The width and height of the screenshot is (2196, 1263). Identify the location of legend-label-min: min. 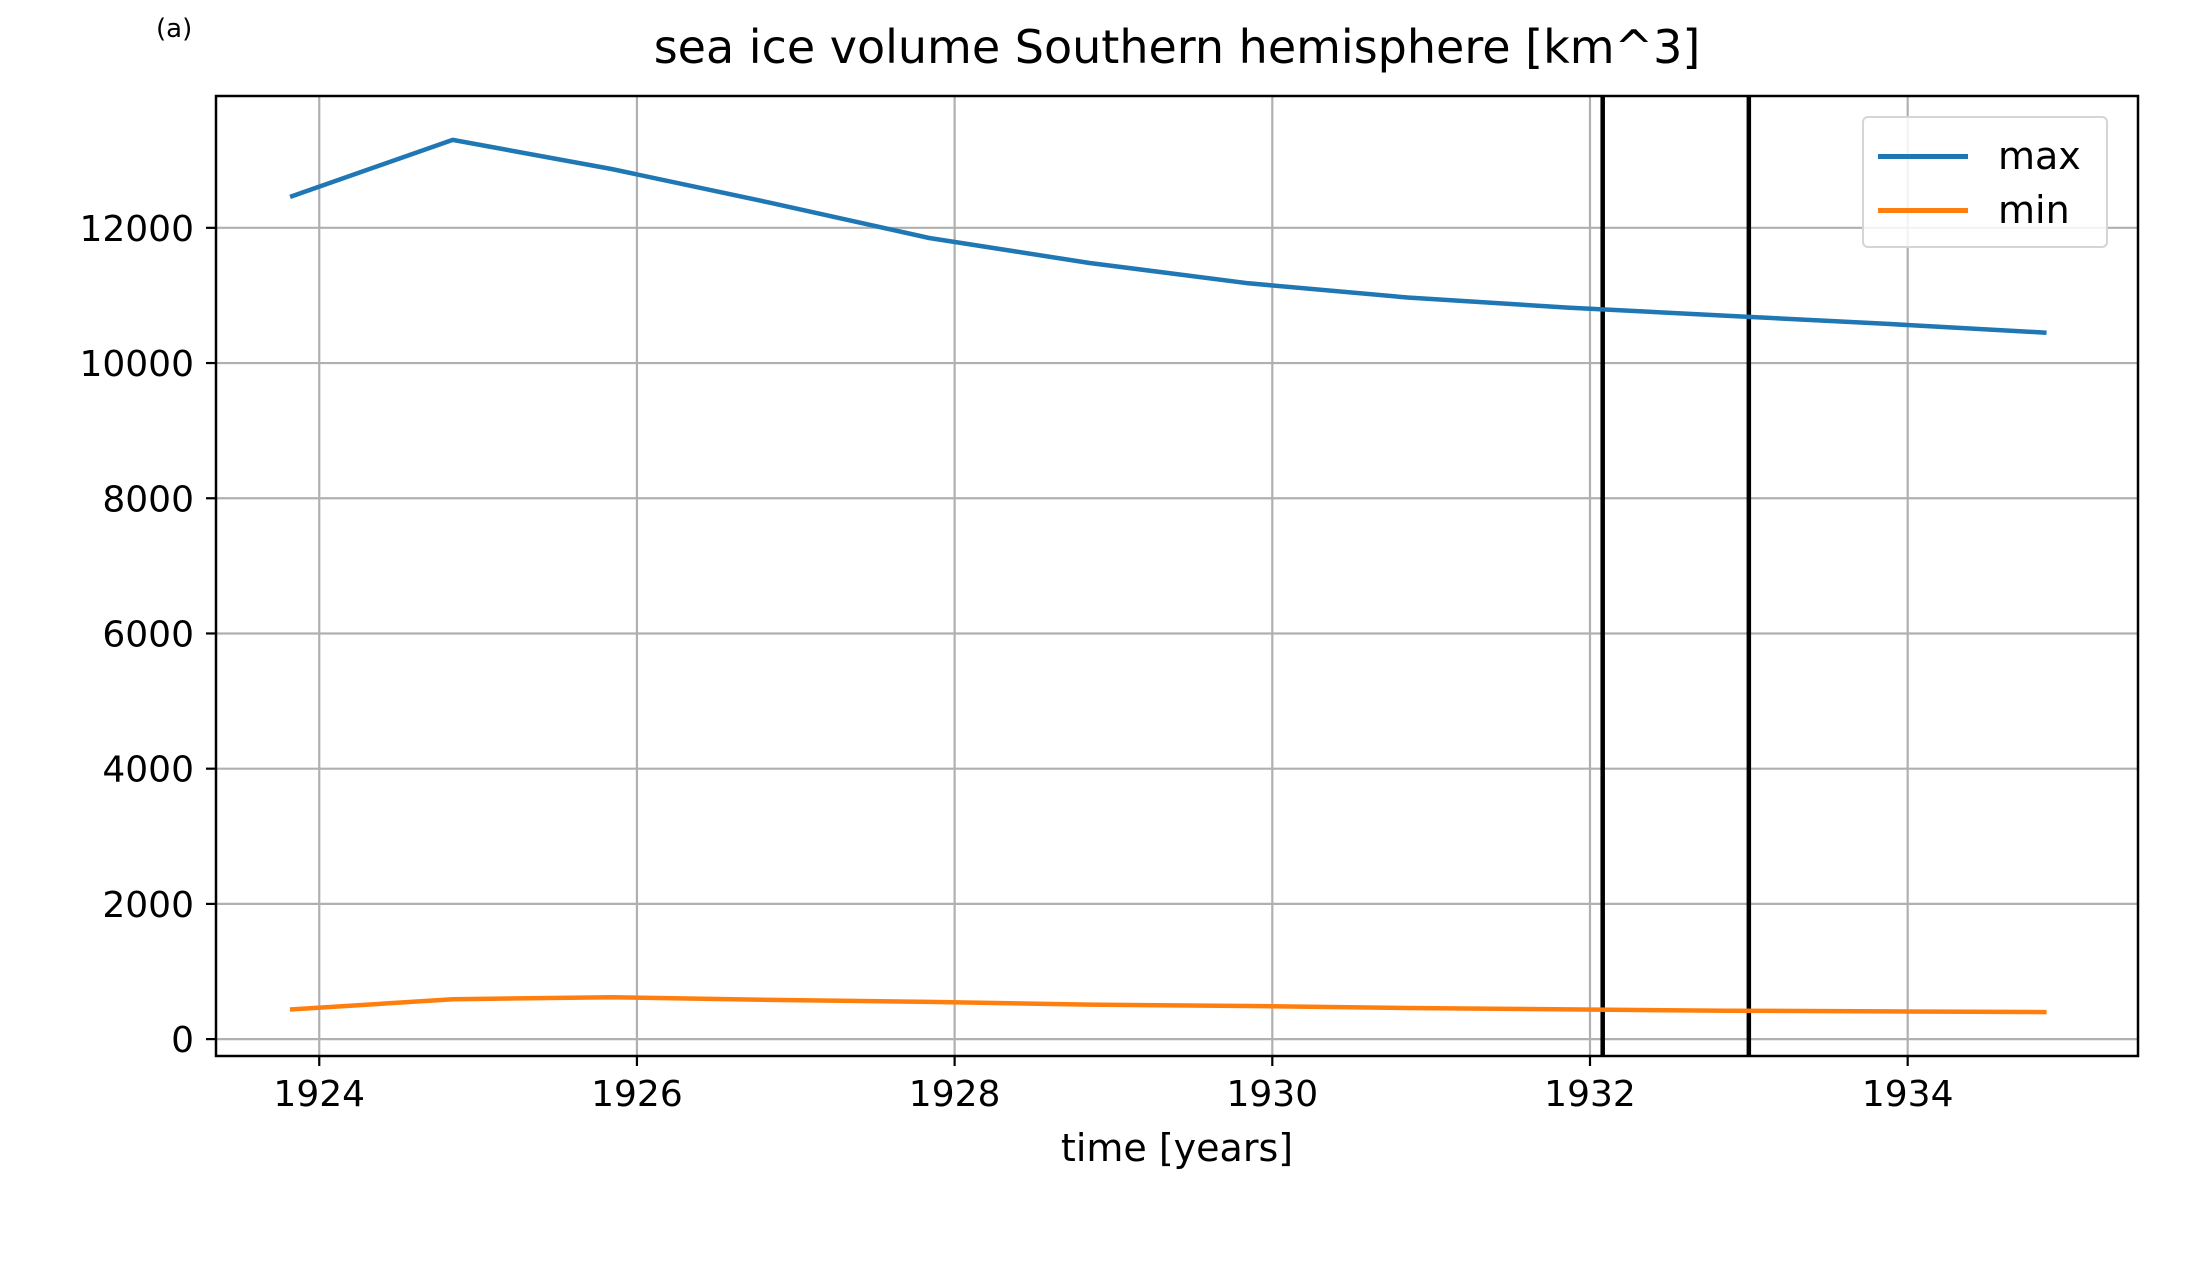
(2034, 210).